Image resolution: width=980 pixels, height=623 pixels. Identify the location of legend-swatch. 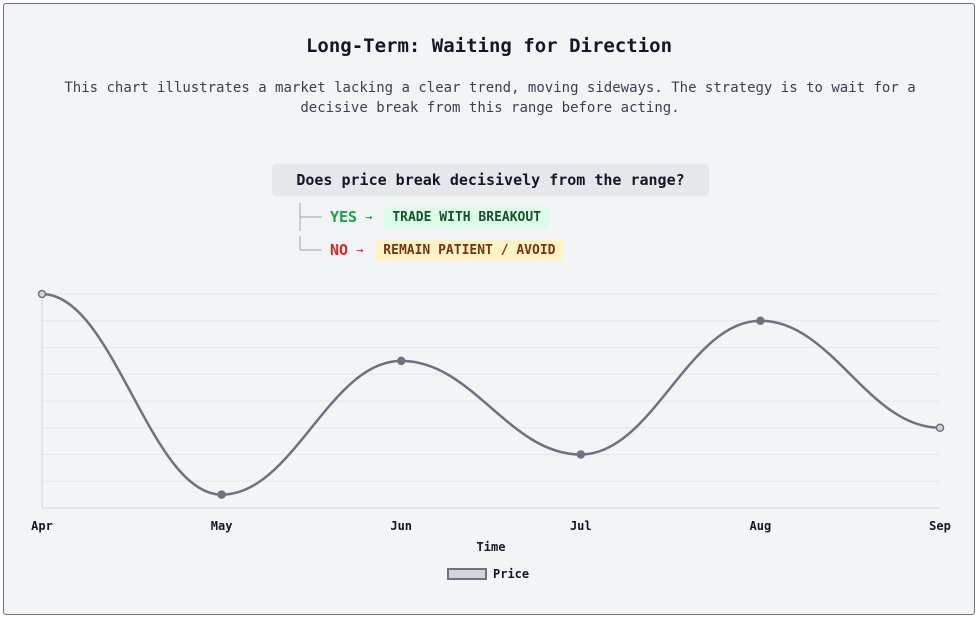
(467, 574).